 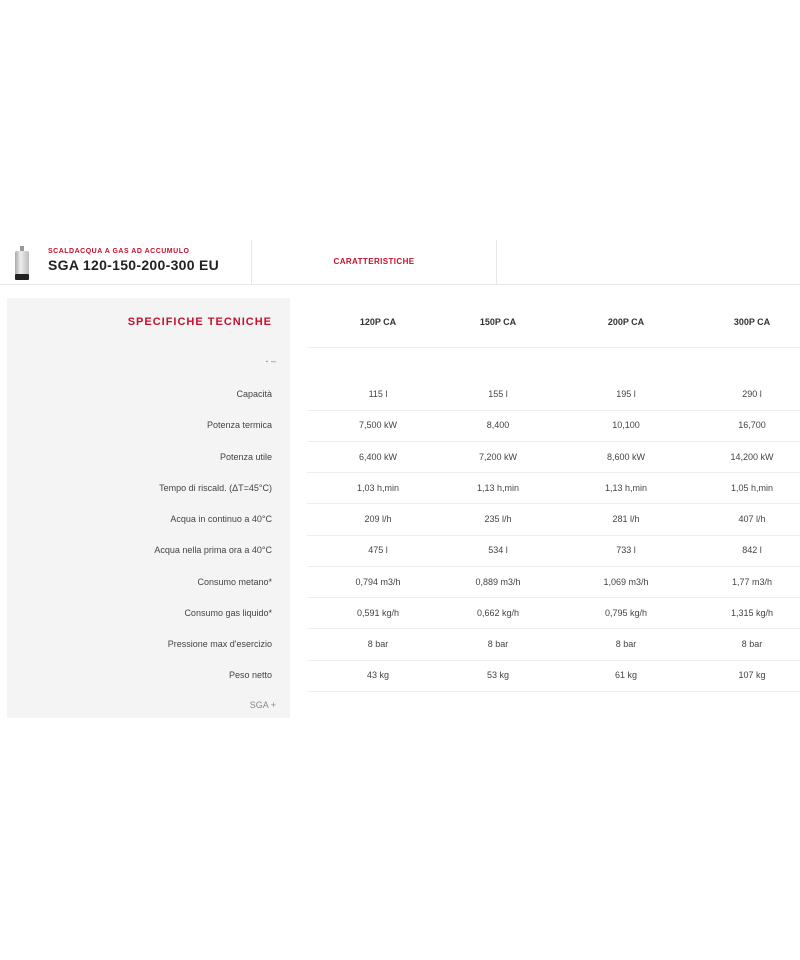 What do you see at coordinates (22, 263) in the screenshot?
I see `water-heater-image` at bounding box center [22, 263].